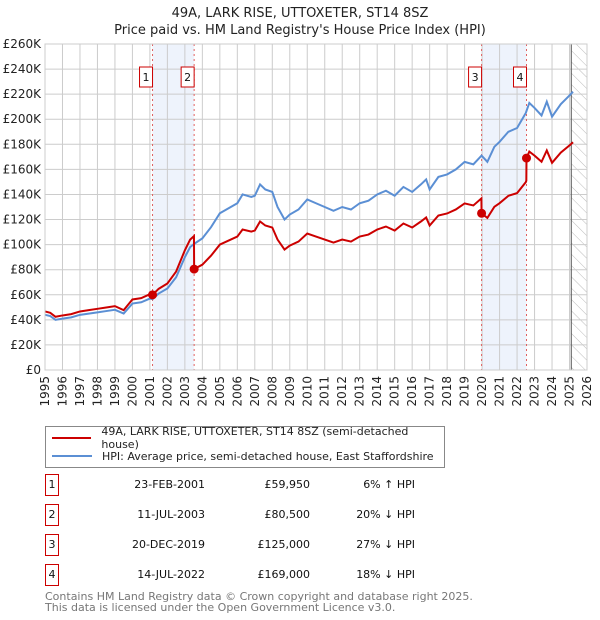  What do you see at coordinates (287, 484) in the screenshot?
I see `transaction-price: £59,950` at bounding box center [287, 484].